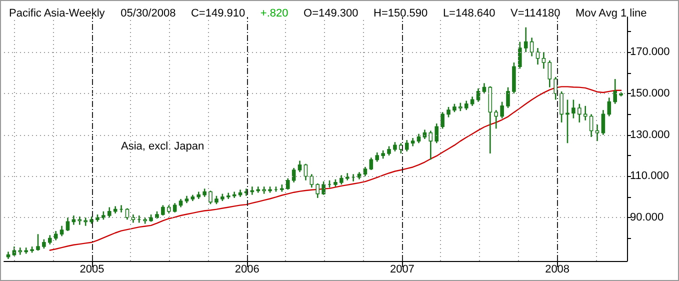 The image size is (679, 281). What do you see at coordinates (469, 14) in the screenshot?
I see `annotation: L=148.640` at bounding box center [469, 14].